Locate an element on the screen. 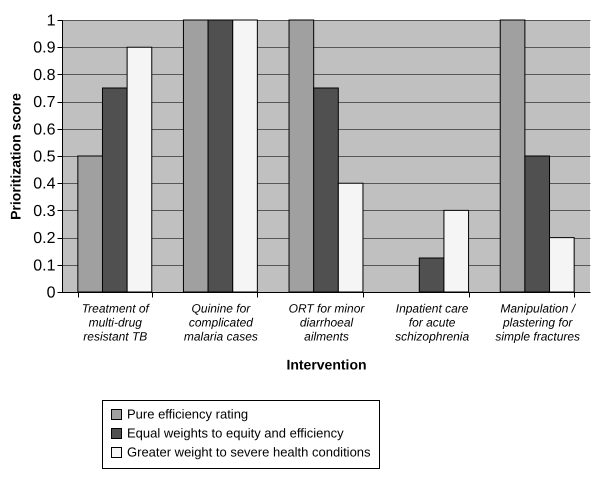 The image size is (609, 482). y-axis-title: Prioritization score is located at coordinates (15, 156).